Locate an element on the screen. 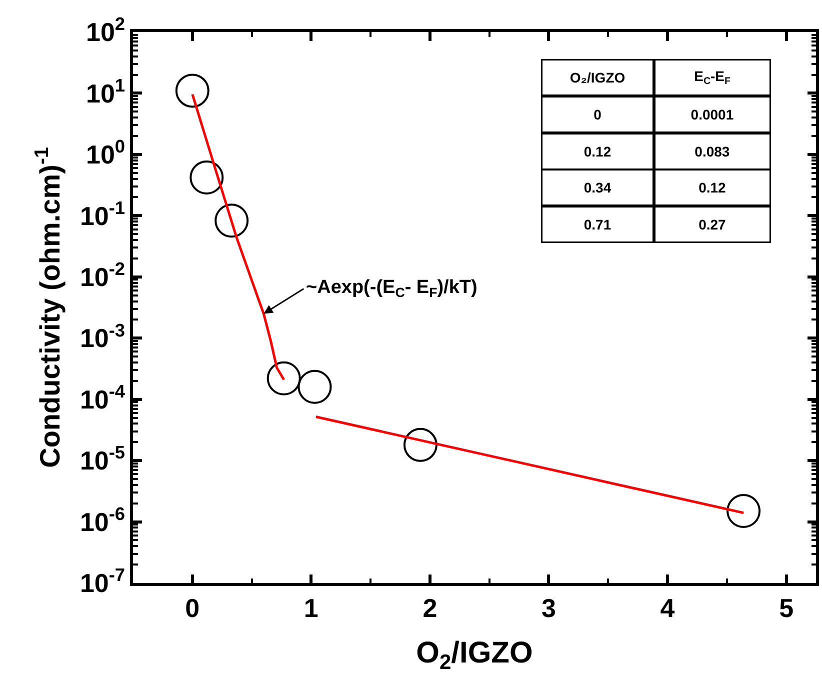 The width and height of the screenshot is (822, 698). y-tick-label: 10$^{-5}$ is located at coordinates (103, 459).